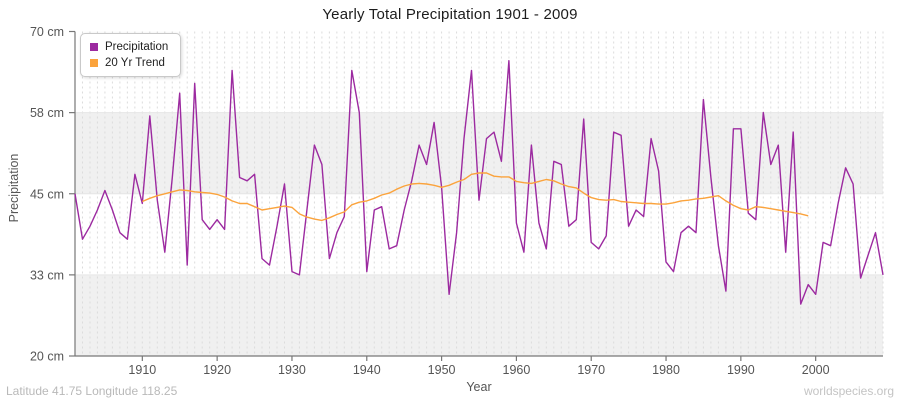 Image resolution: width=900 pixels, height=400 pixels. Describe the element at coordinates (137, 47) in the screenshot. I see `legend-label: Precipitation` at that location.